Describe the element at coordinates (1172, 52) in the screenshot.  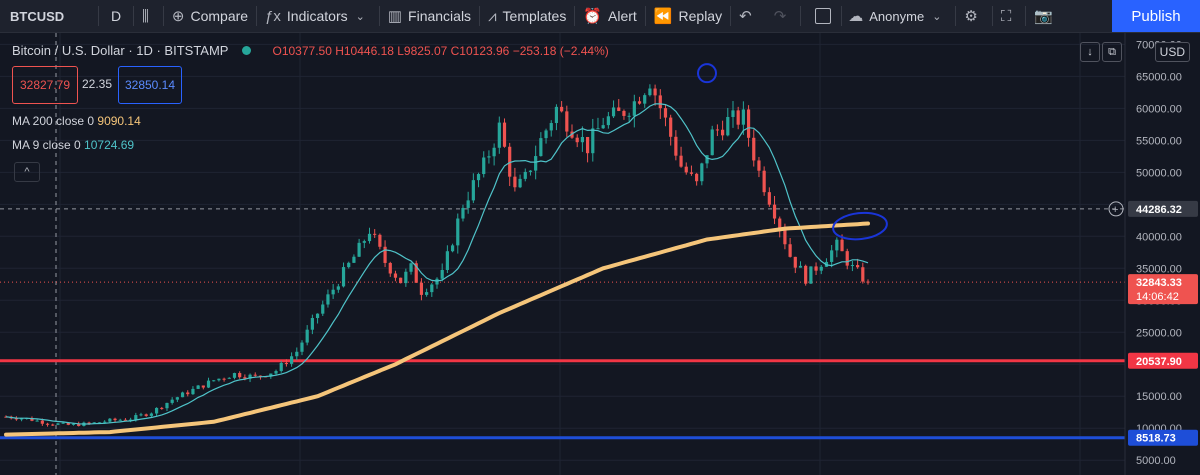
I see `currency-selector: USD` at that location.